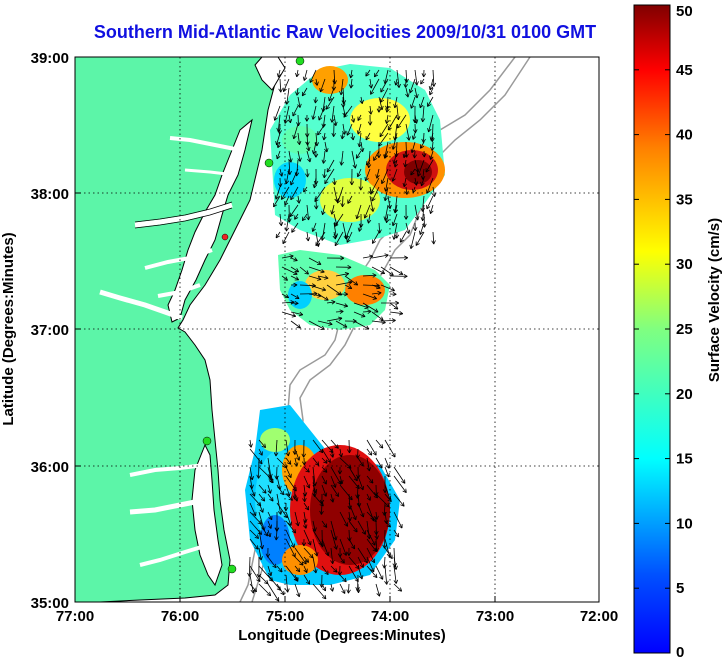  Describe the element at coordinates (684, 329) in the screenshot. I see `colorbar-tick-label: 25` at that location.